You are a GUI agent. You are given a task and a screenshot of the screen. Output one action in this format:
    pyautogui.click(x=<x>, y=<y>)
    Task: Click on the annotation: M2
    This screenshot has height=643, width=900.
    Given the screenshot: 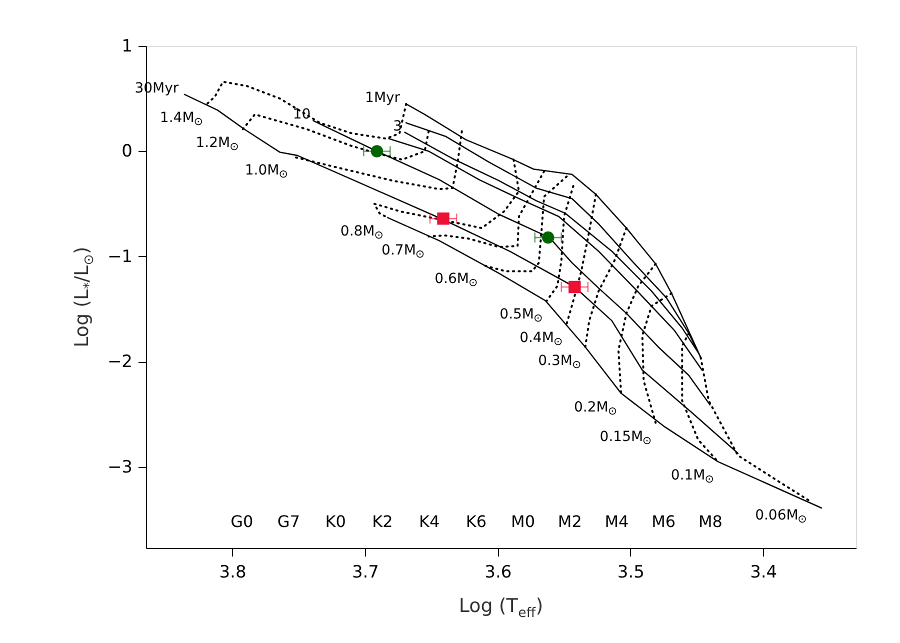 What is the action you would take?
    pyautogui.click(x=570, y=521)
    